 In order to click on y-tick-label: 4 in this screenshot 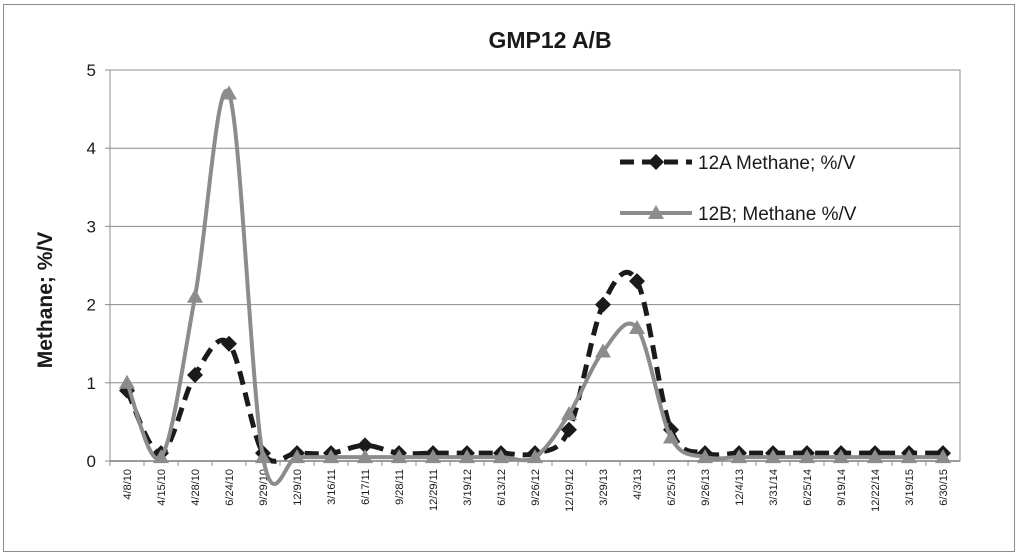, I will do `click(91, 148)`.